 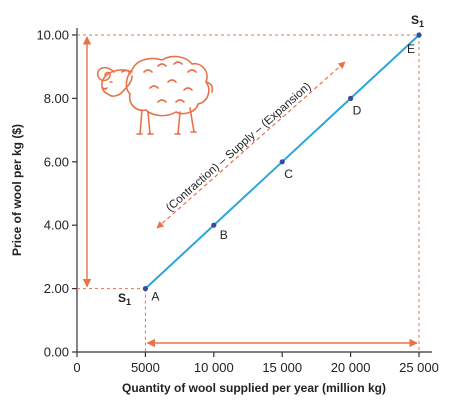 What do you see at coordinates (56, 225) in the screenshot?
I see `y-tick-label: 4.00` at bounding box center [56, 225].